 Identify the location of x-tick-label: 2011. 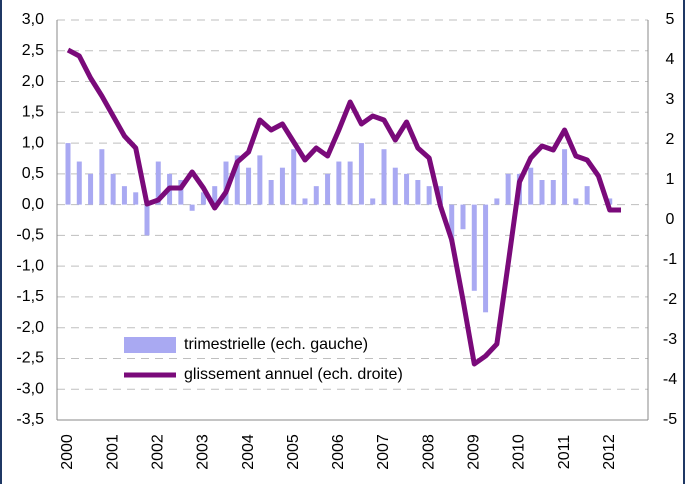
(564, 452).